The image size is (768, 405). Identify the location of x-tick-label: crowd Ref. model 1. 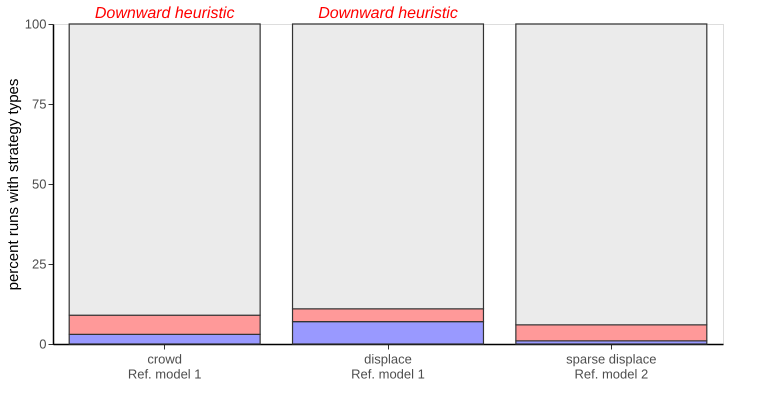
(165, 367).